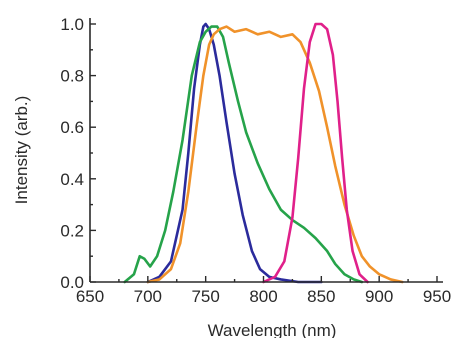 The image size is (459, 338). What do you see at coordinates (321, 296) in the screenshot?
I see `x-tick-label-850: 850` at bounding box center [321, 296].